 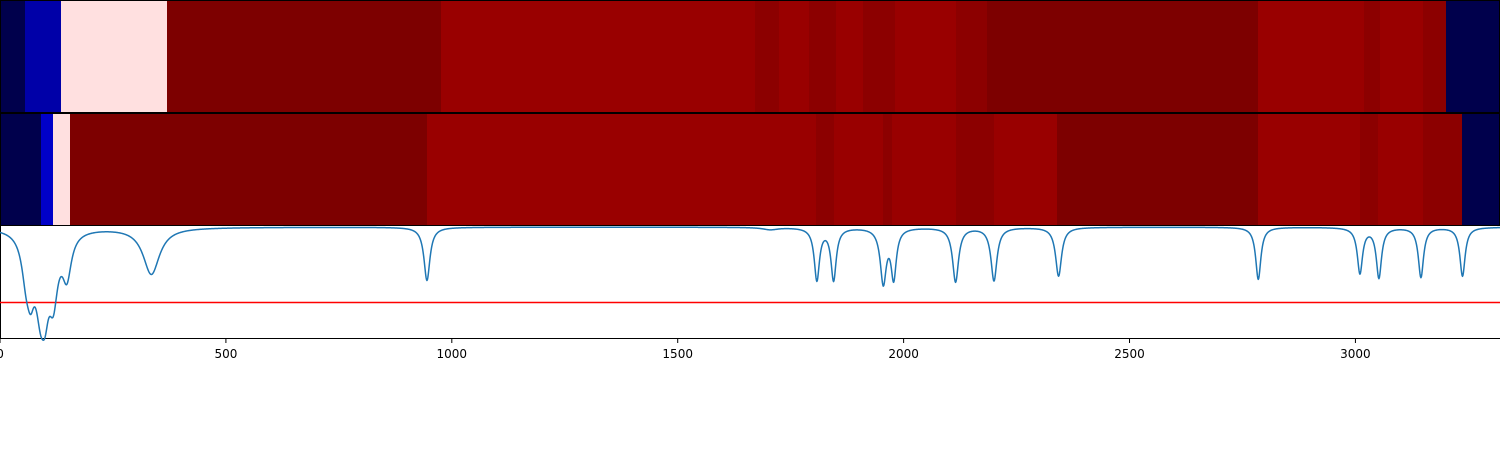 I want to click on x-tick-label-2500: 2500, so click(x=1129, y=354).